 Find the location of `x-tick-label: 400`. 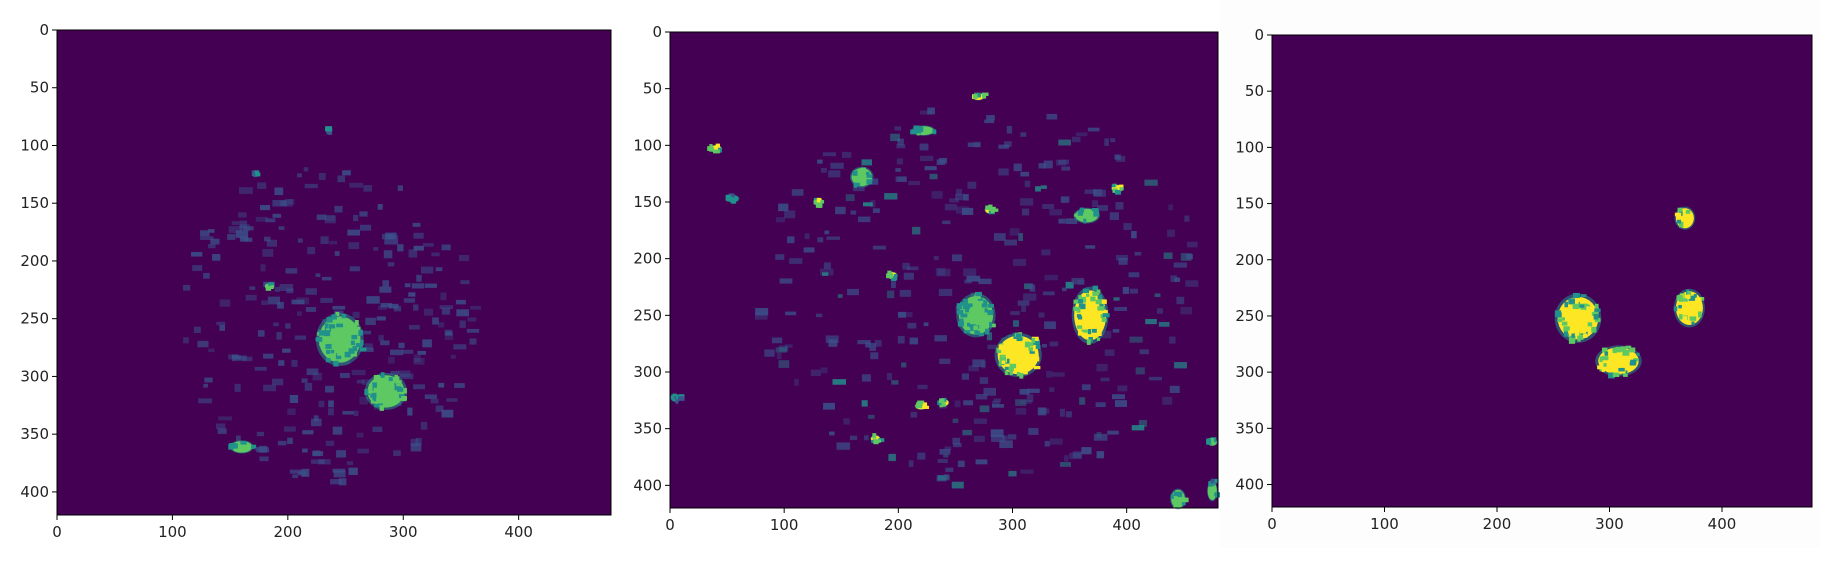

x-tick-label: 400 is located at coordinates (518, 532).